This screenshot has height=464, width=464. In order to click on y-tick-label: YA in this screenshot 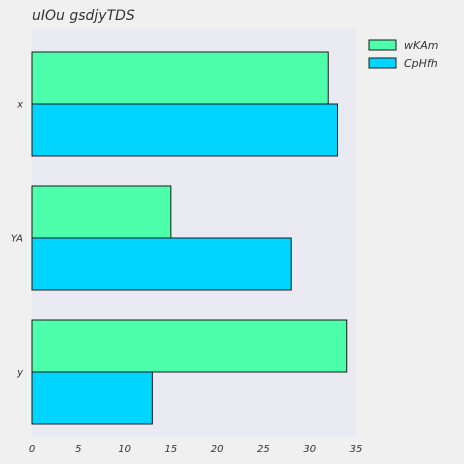, I will do `click(17, 239)`.